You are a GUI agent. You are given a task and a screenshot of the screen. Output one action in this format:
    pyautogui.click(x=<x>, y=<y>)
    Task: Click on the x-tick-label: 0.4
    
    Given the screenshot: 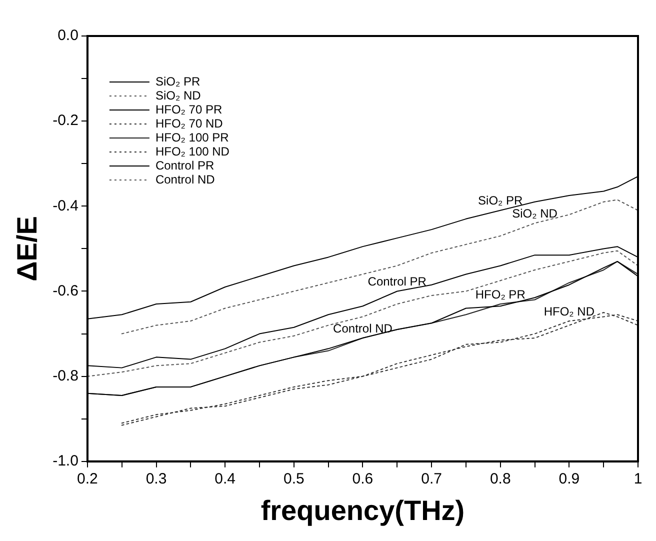 What is the action you would take?
    pyautogui.click(x=225, y=479)
    